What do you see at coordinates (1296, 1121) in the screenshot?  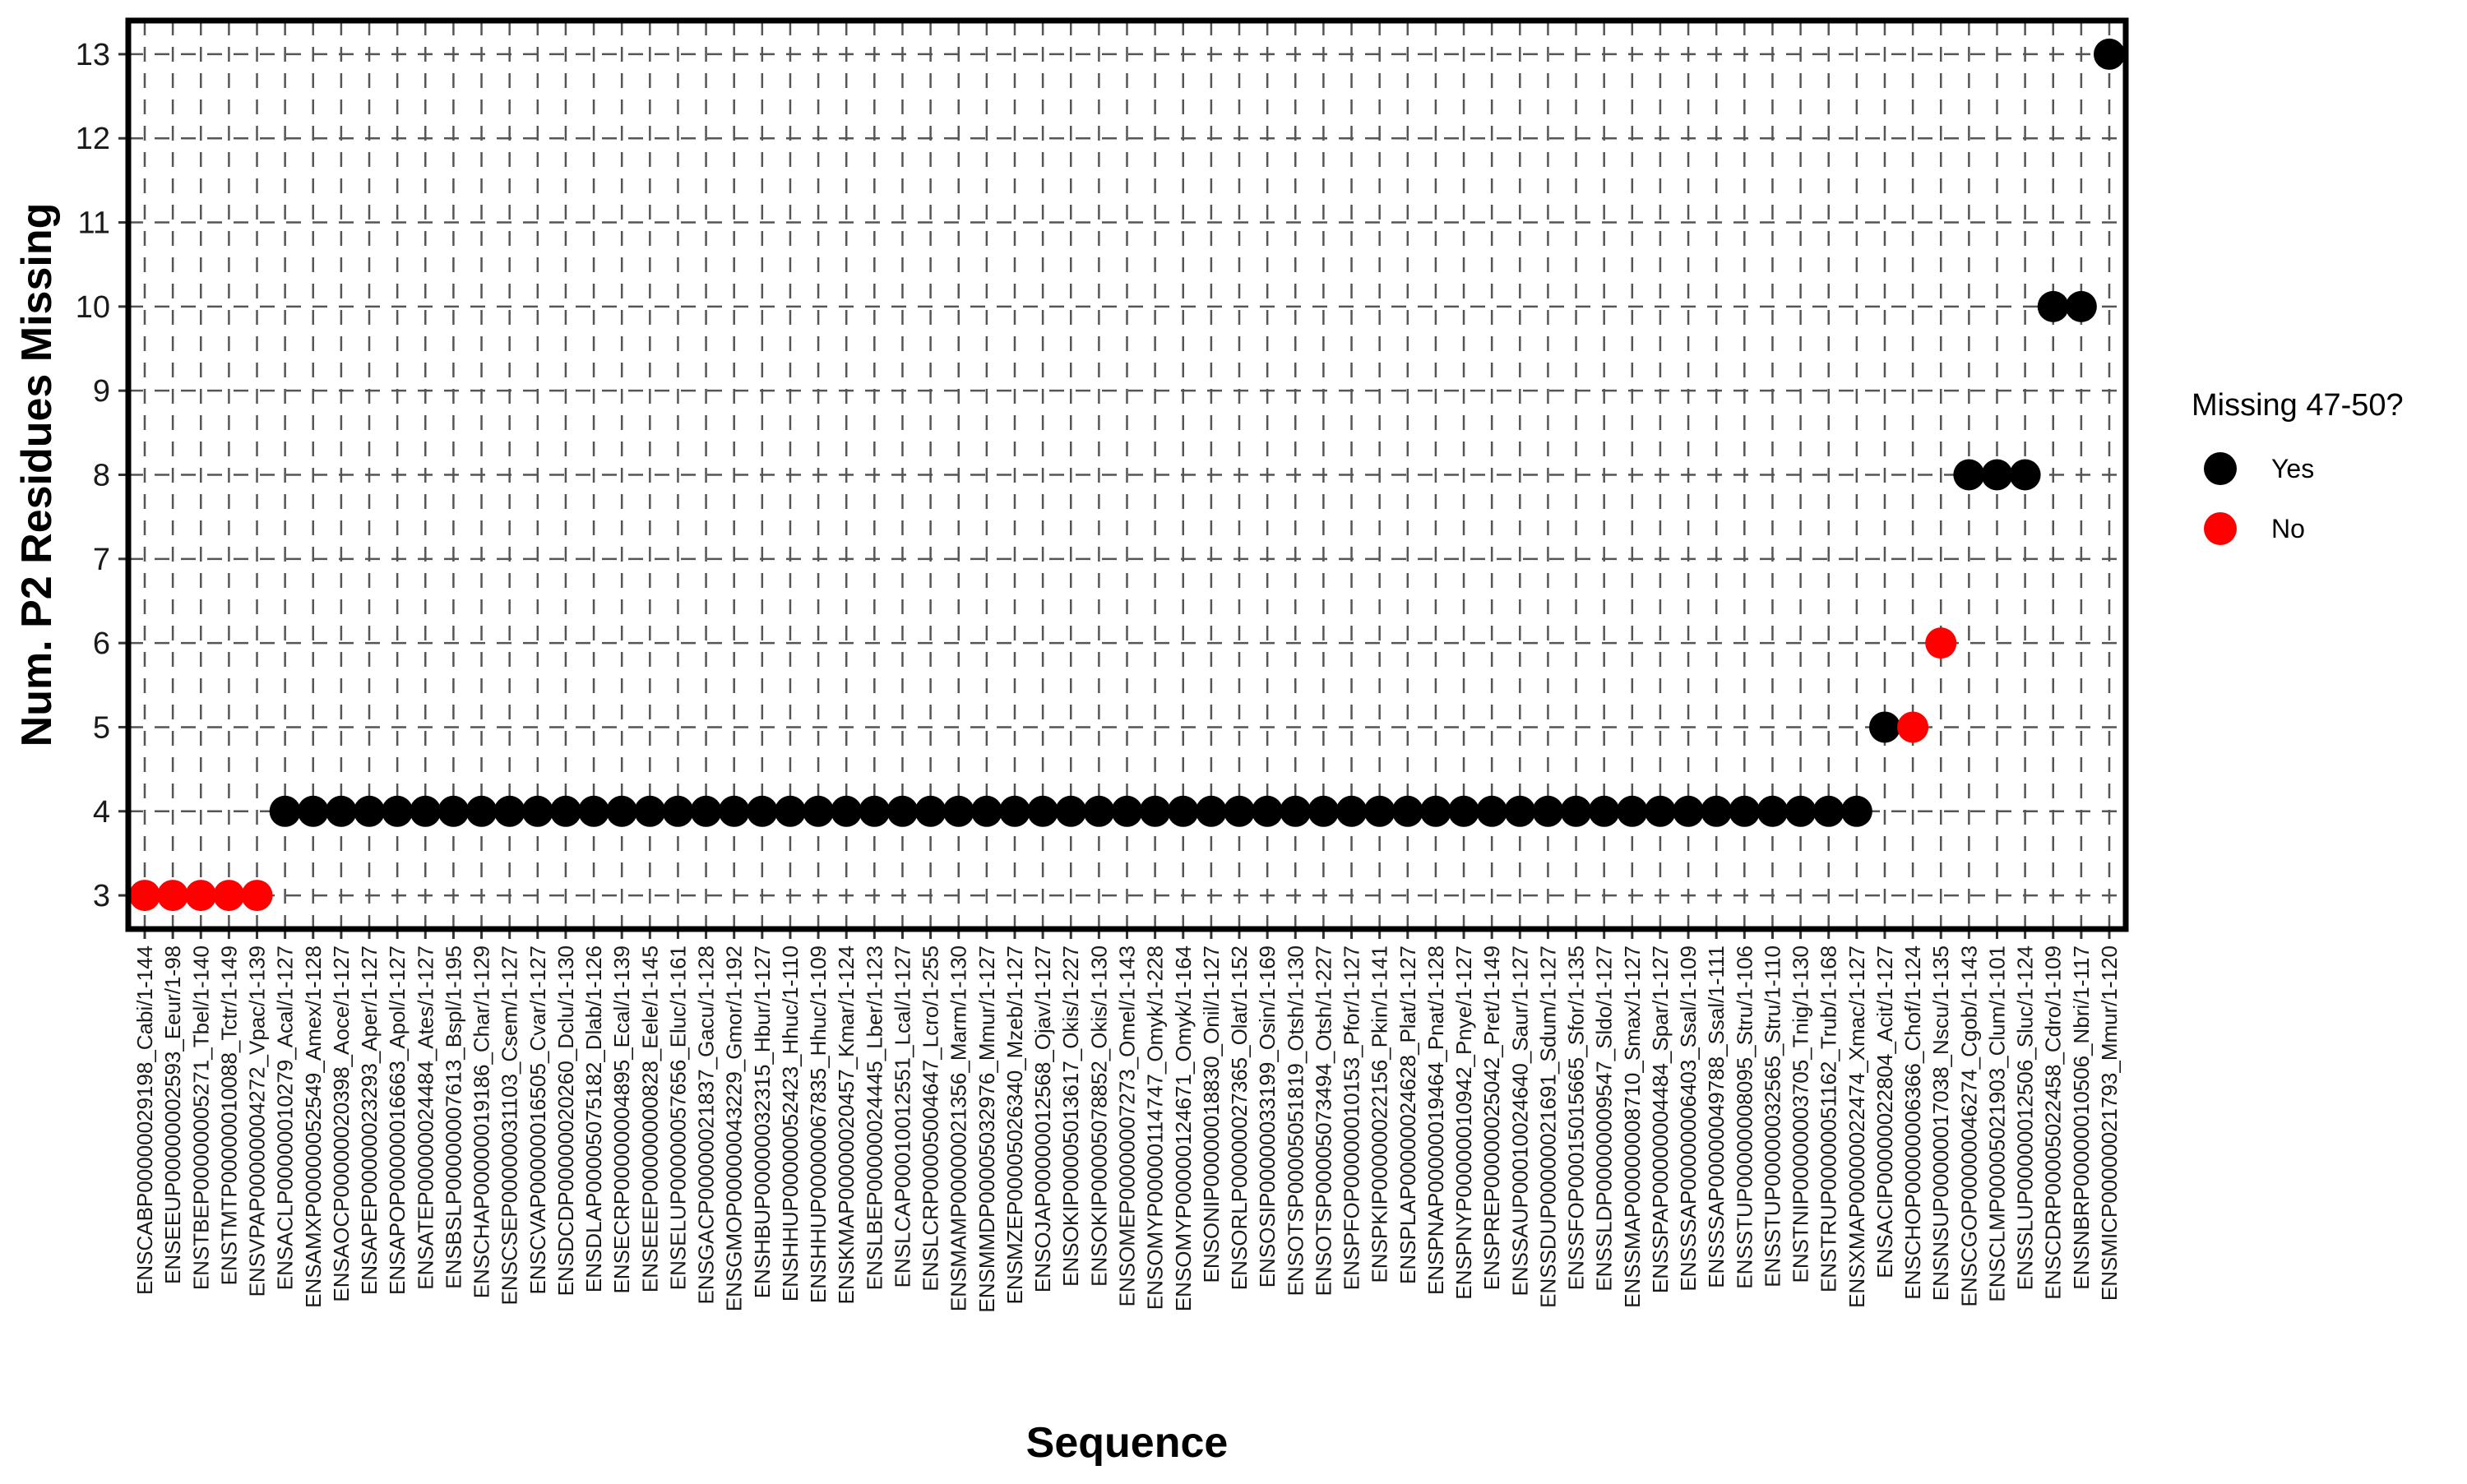 I see `x-tick-label: ENSOTSP00005051819_Otsh/1-130` at bounding box center [1296, 1121].